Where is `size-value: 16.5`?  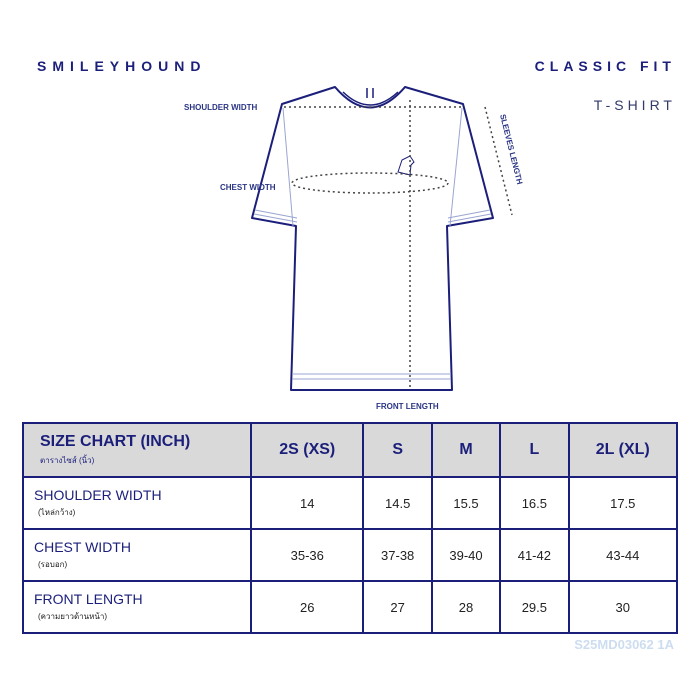
size-value: 16.5 is located at coordinates (534, 503).